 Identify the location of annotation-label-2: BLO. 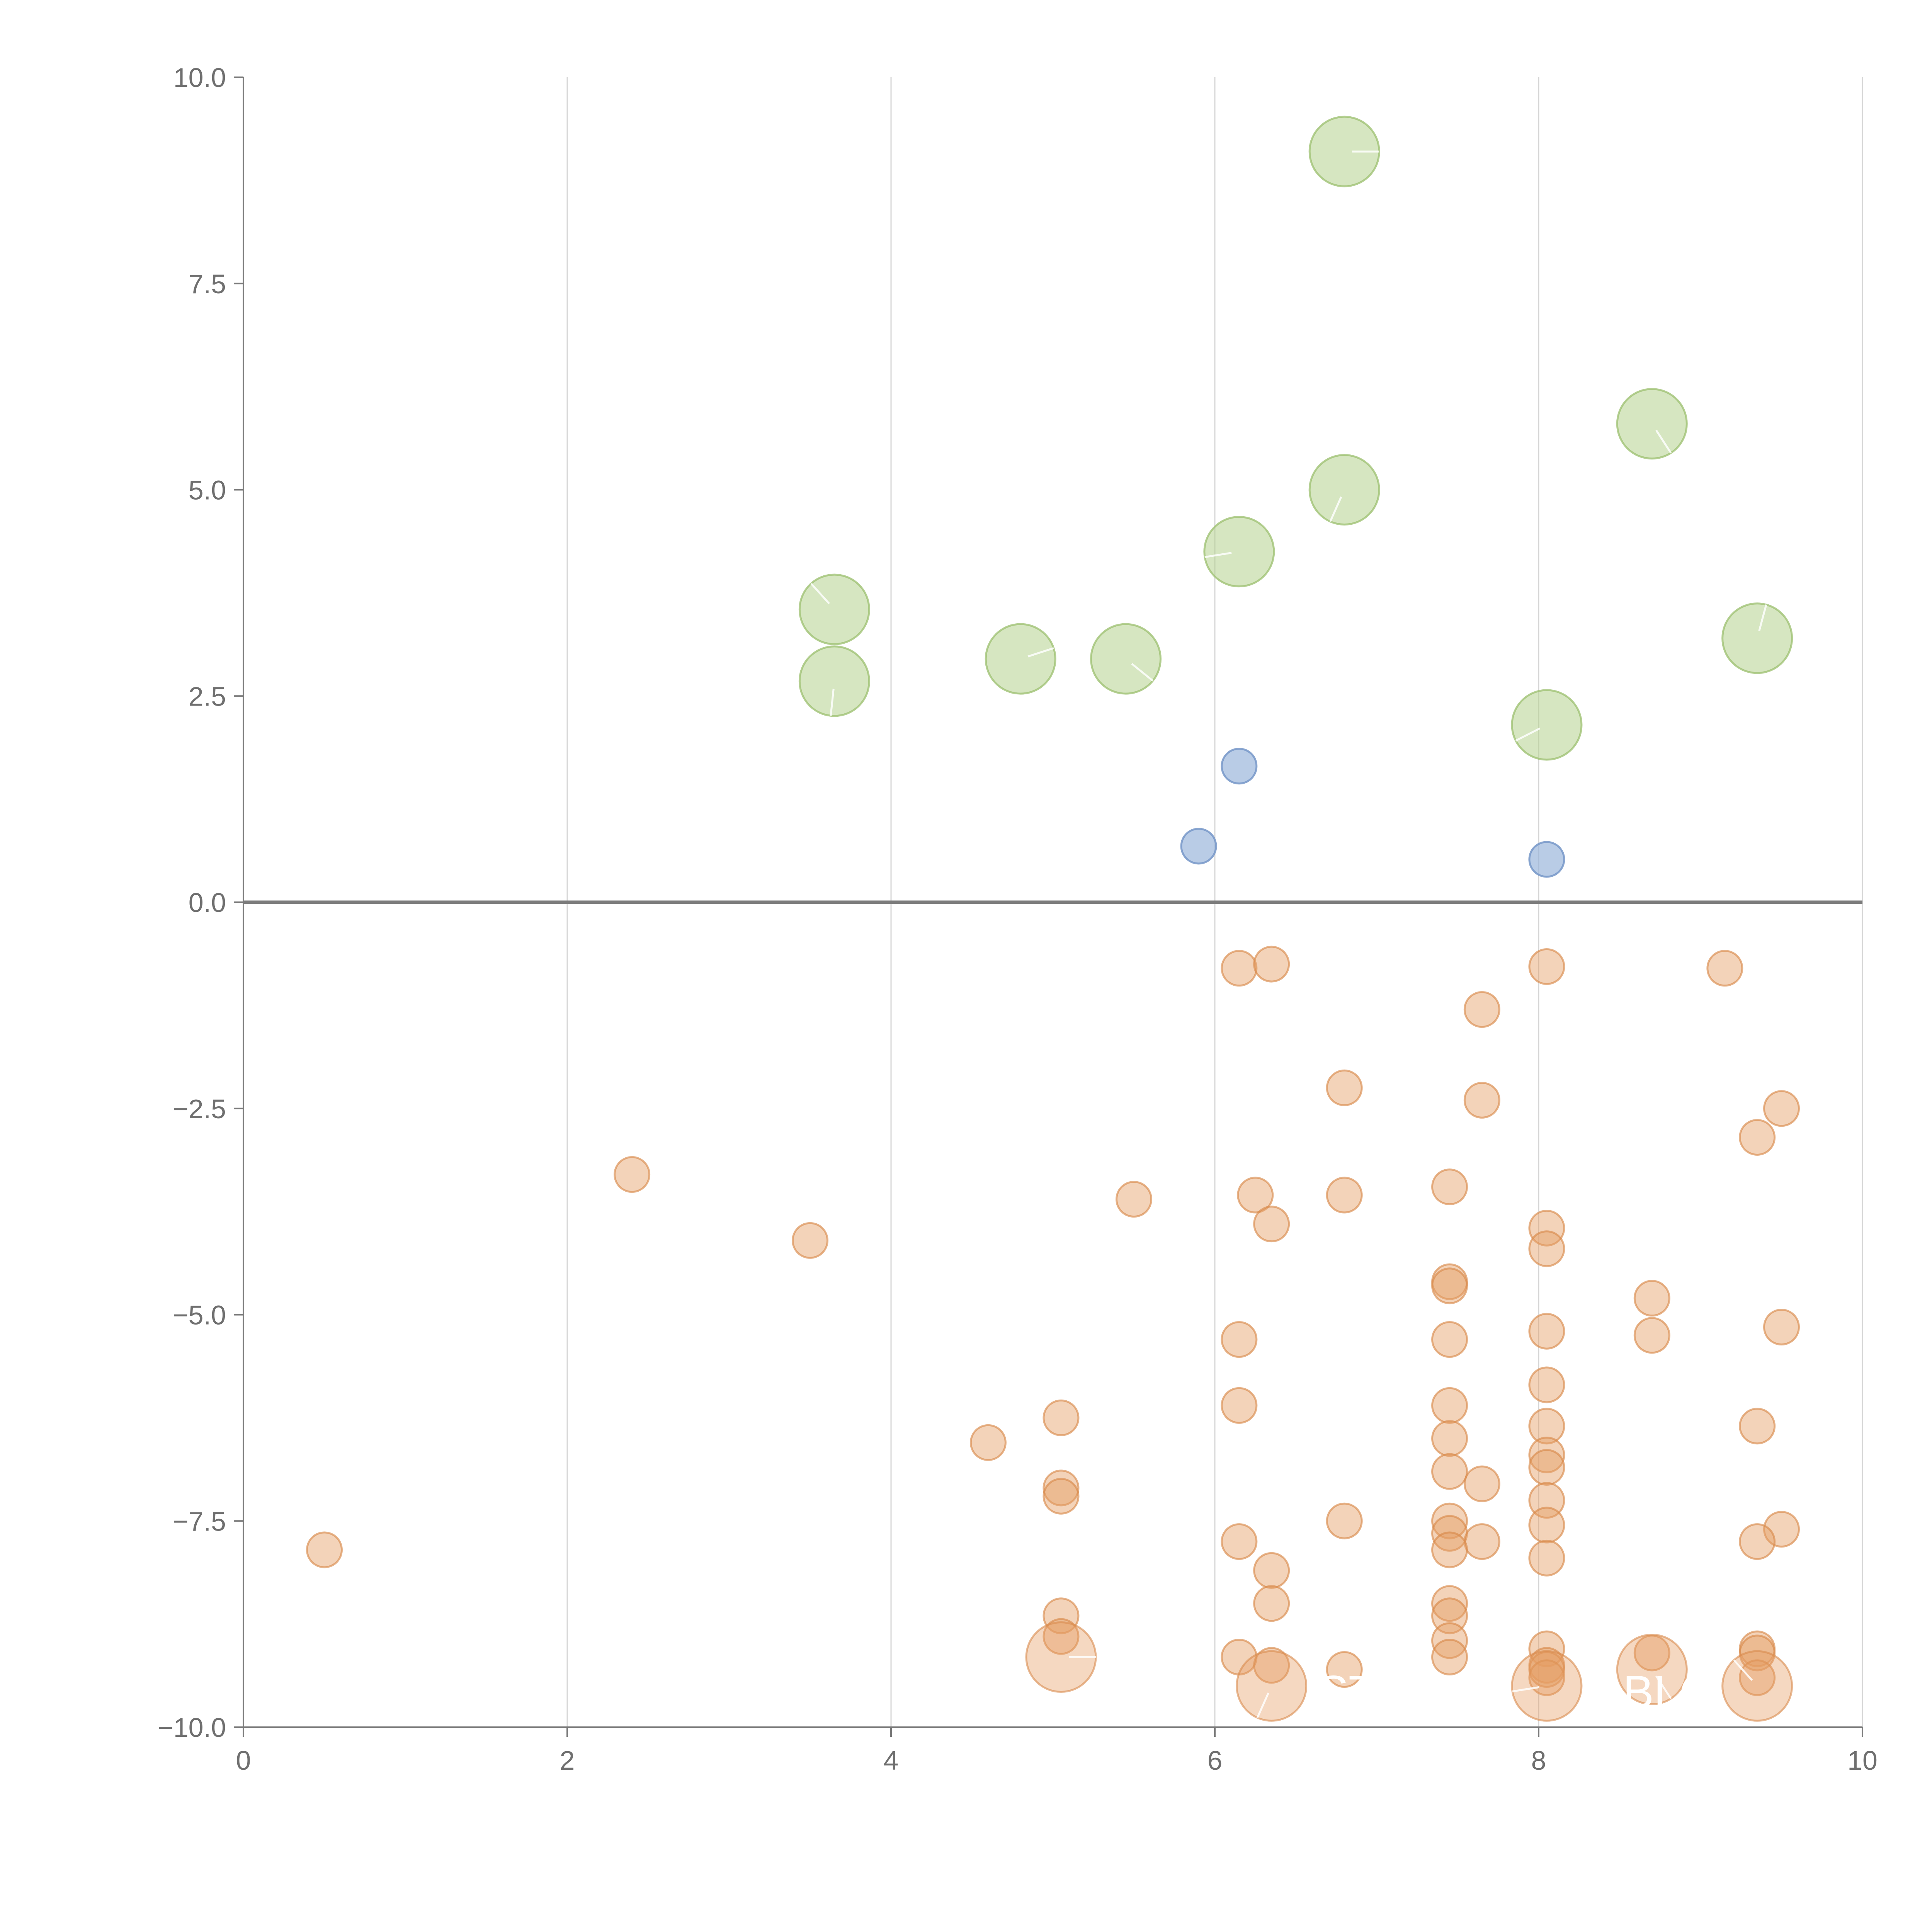
(1670, 1692).